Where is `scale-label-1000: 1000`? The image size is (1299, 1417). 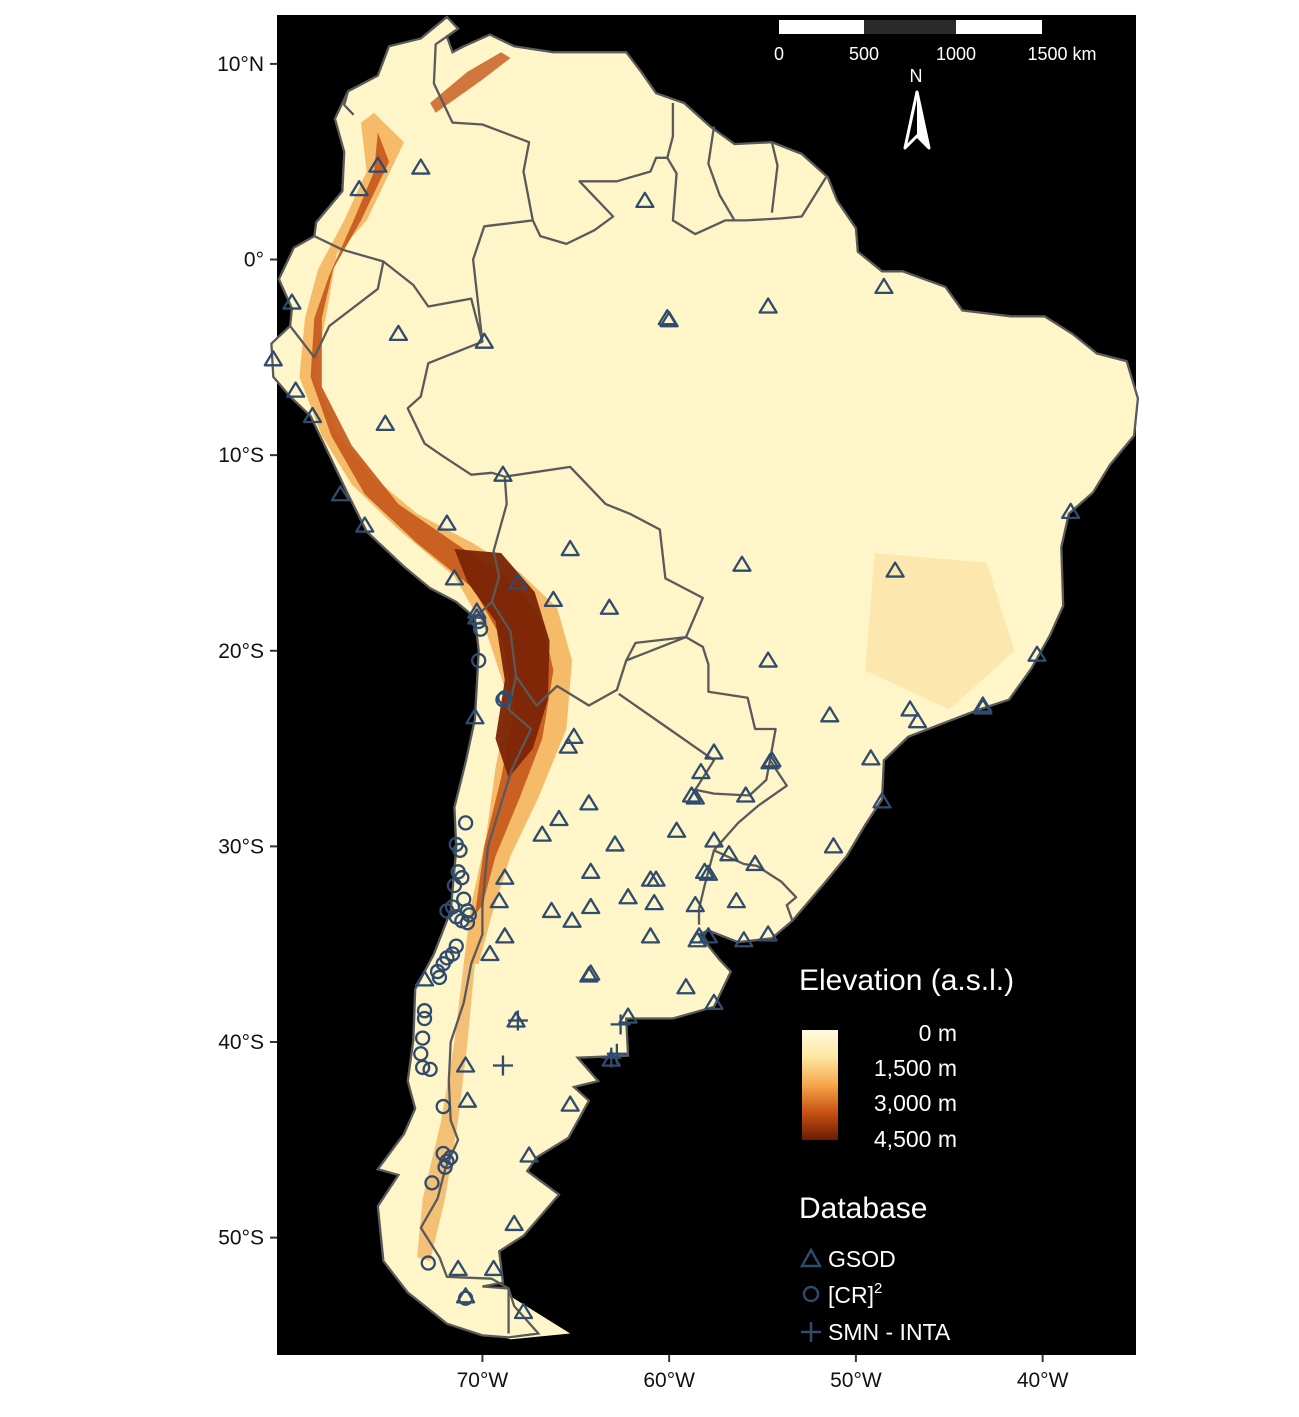
scale-label-1000: 1000 is located at coordinates (956, 54).